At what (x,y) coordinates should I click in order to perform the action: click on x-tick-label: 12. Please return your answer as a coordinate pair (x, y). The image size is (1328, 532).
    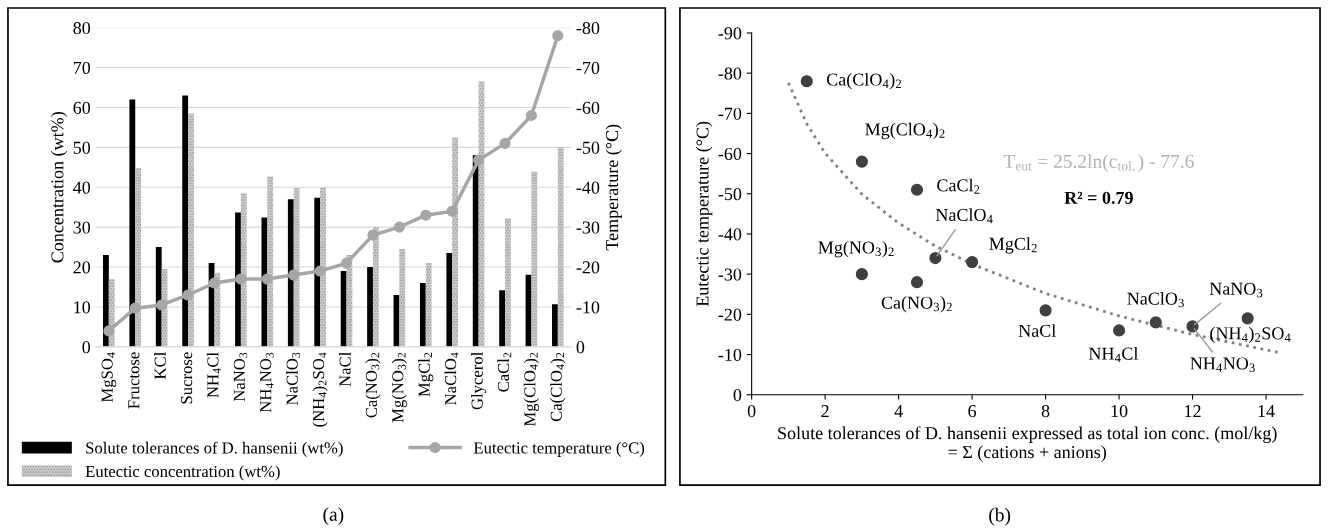
    Looking at the image, I should click on (1193, 411).